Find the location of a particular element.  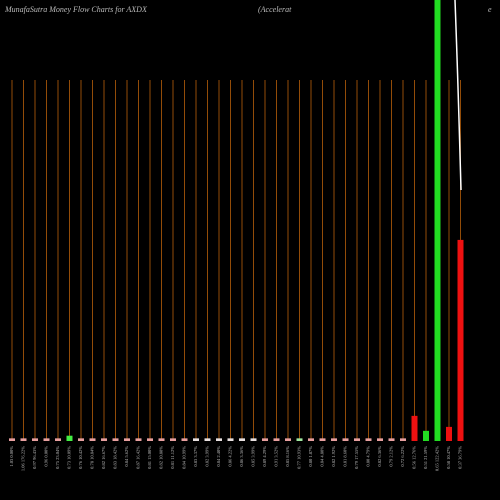

x-tick-label: 0.97 96.43% is located at coordinates (34, 457).